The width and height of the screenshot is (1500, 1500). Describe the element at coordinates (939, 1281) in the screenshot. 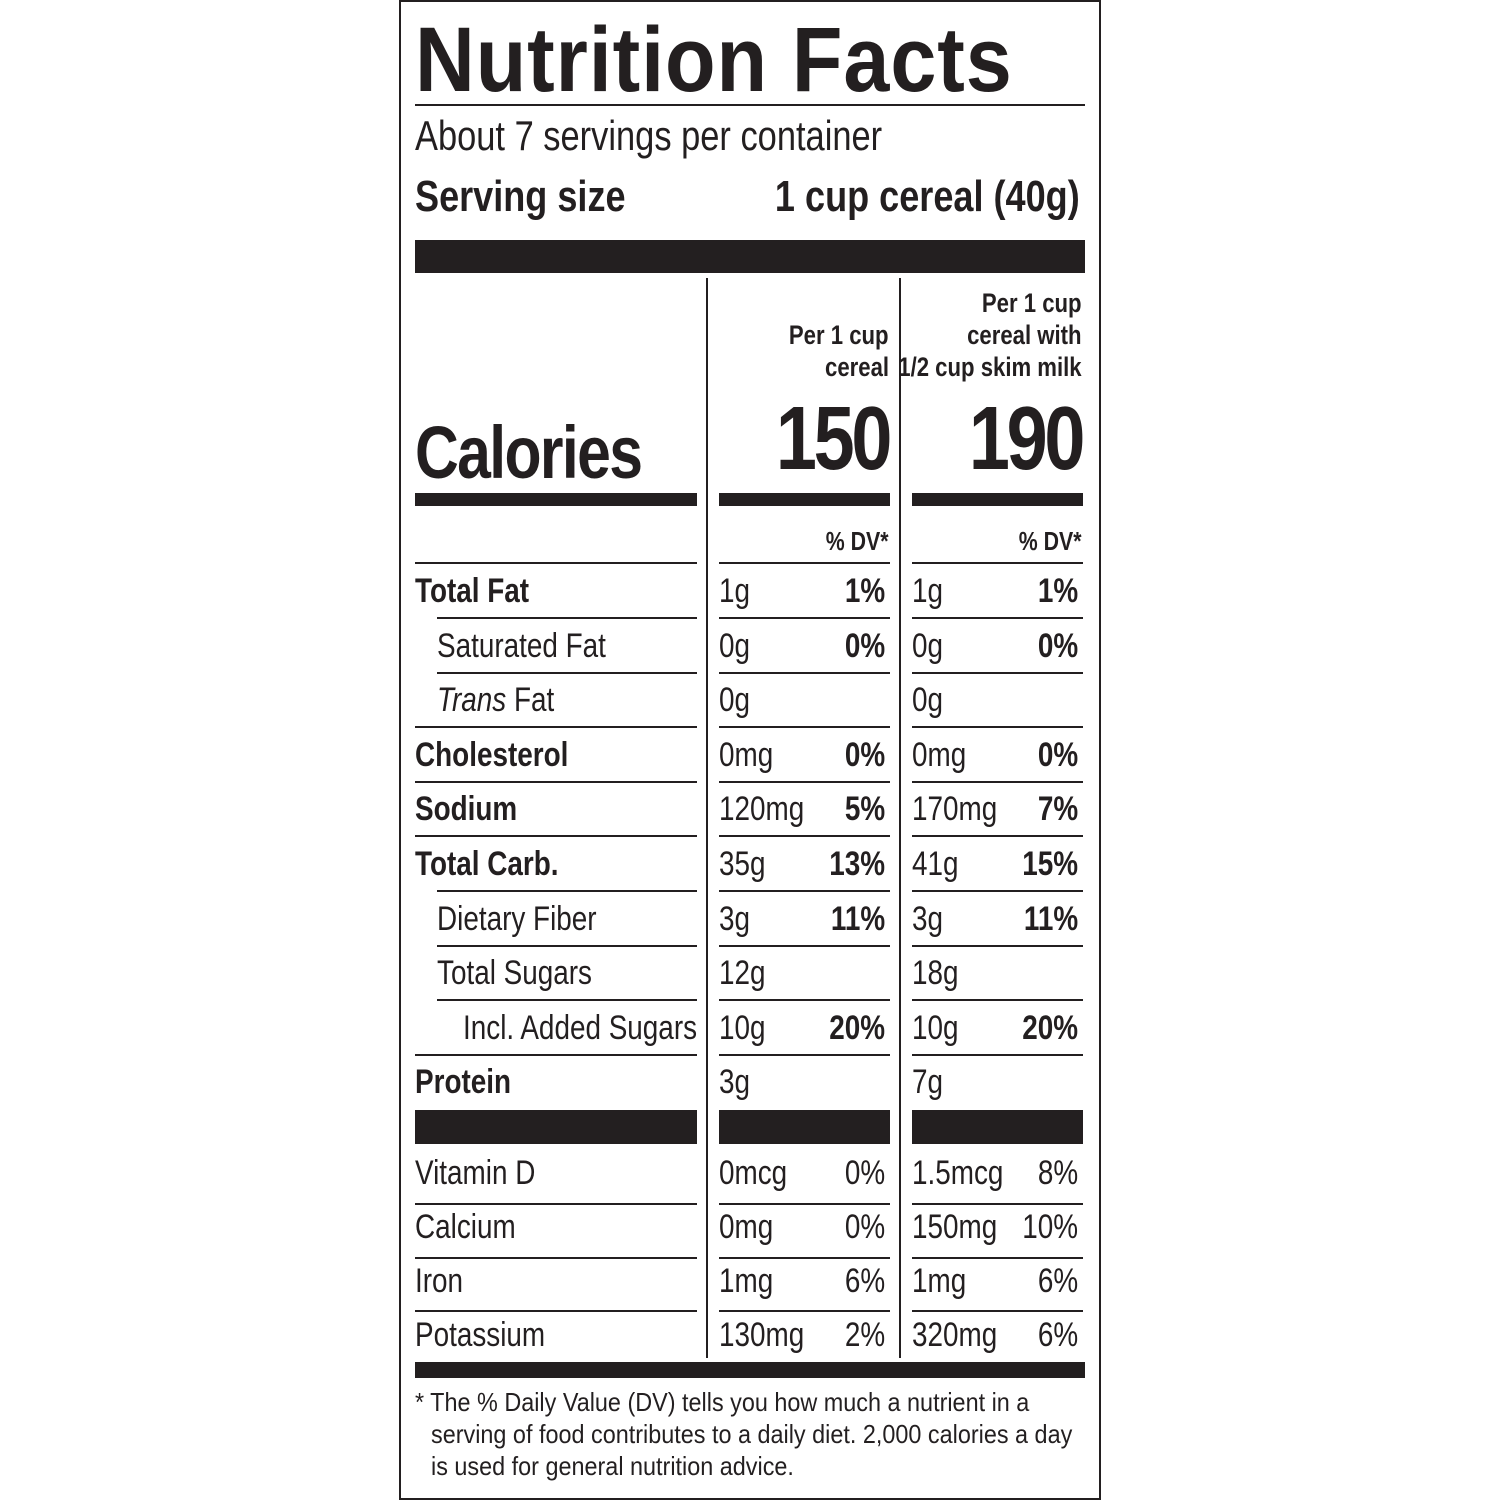

I see `amount-col-2: 1mg` at that location.